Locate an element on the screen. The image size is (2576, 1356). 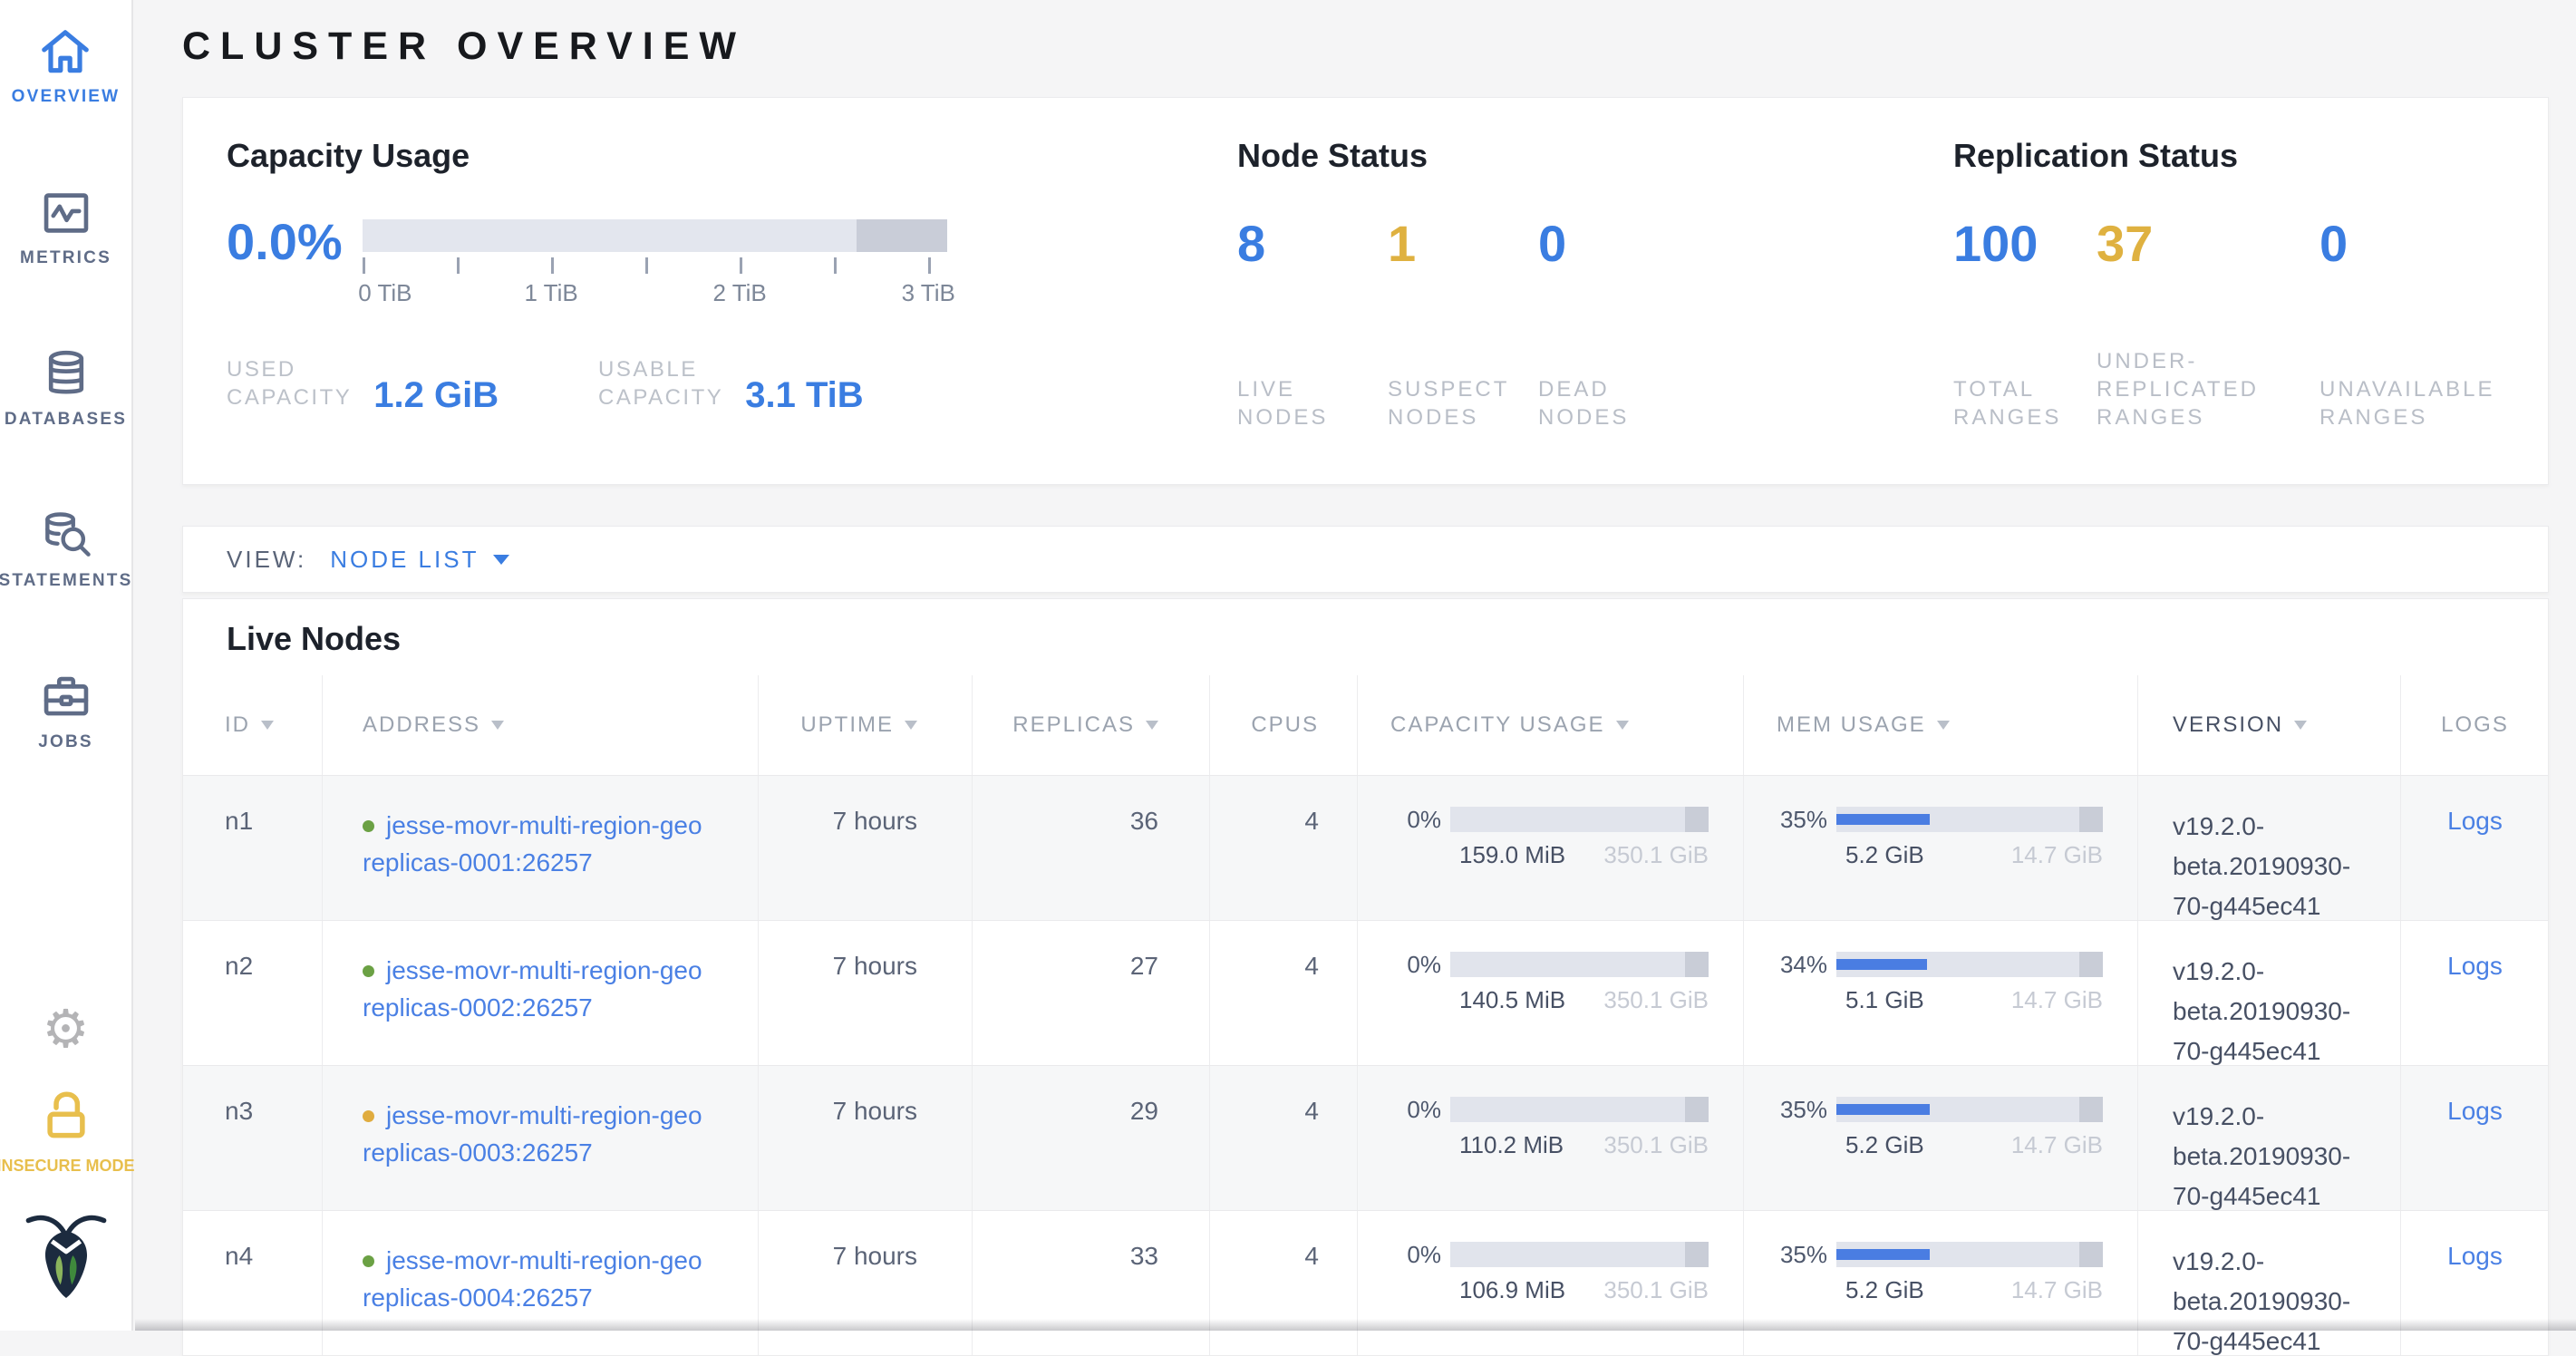
sidebar-item-label: STATEMENTS is located at coordinates (66, 581).